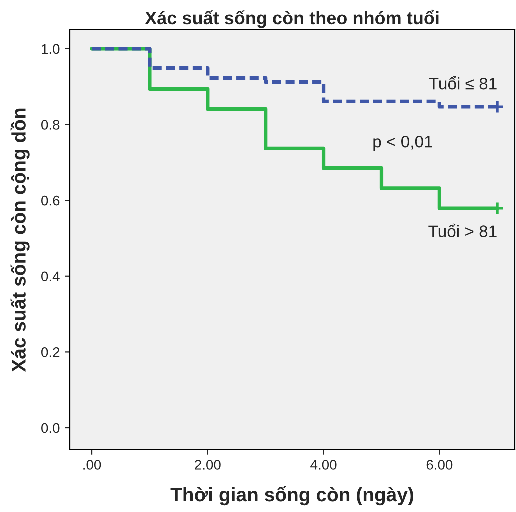 This screenshot has width=516, height=512. What do you see at coordinates (51, 277) in the screenshot?
I see `y-tick-label: 0.4` at bounding box center [51, 277].